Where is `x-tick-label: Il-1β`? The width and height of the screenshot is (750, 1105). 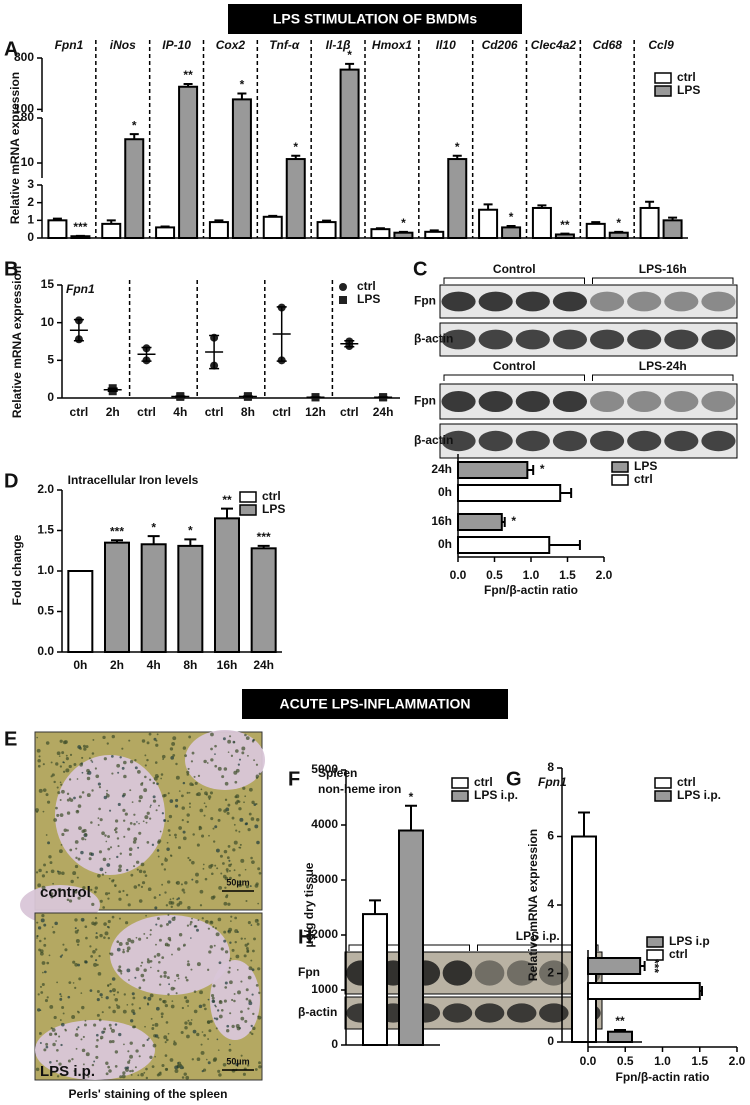
x-tick-label: Il-1β is located at coordinates (338, 45).